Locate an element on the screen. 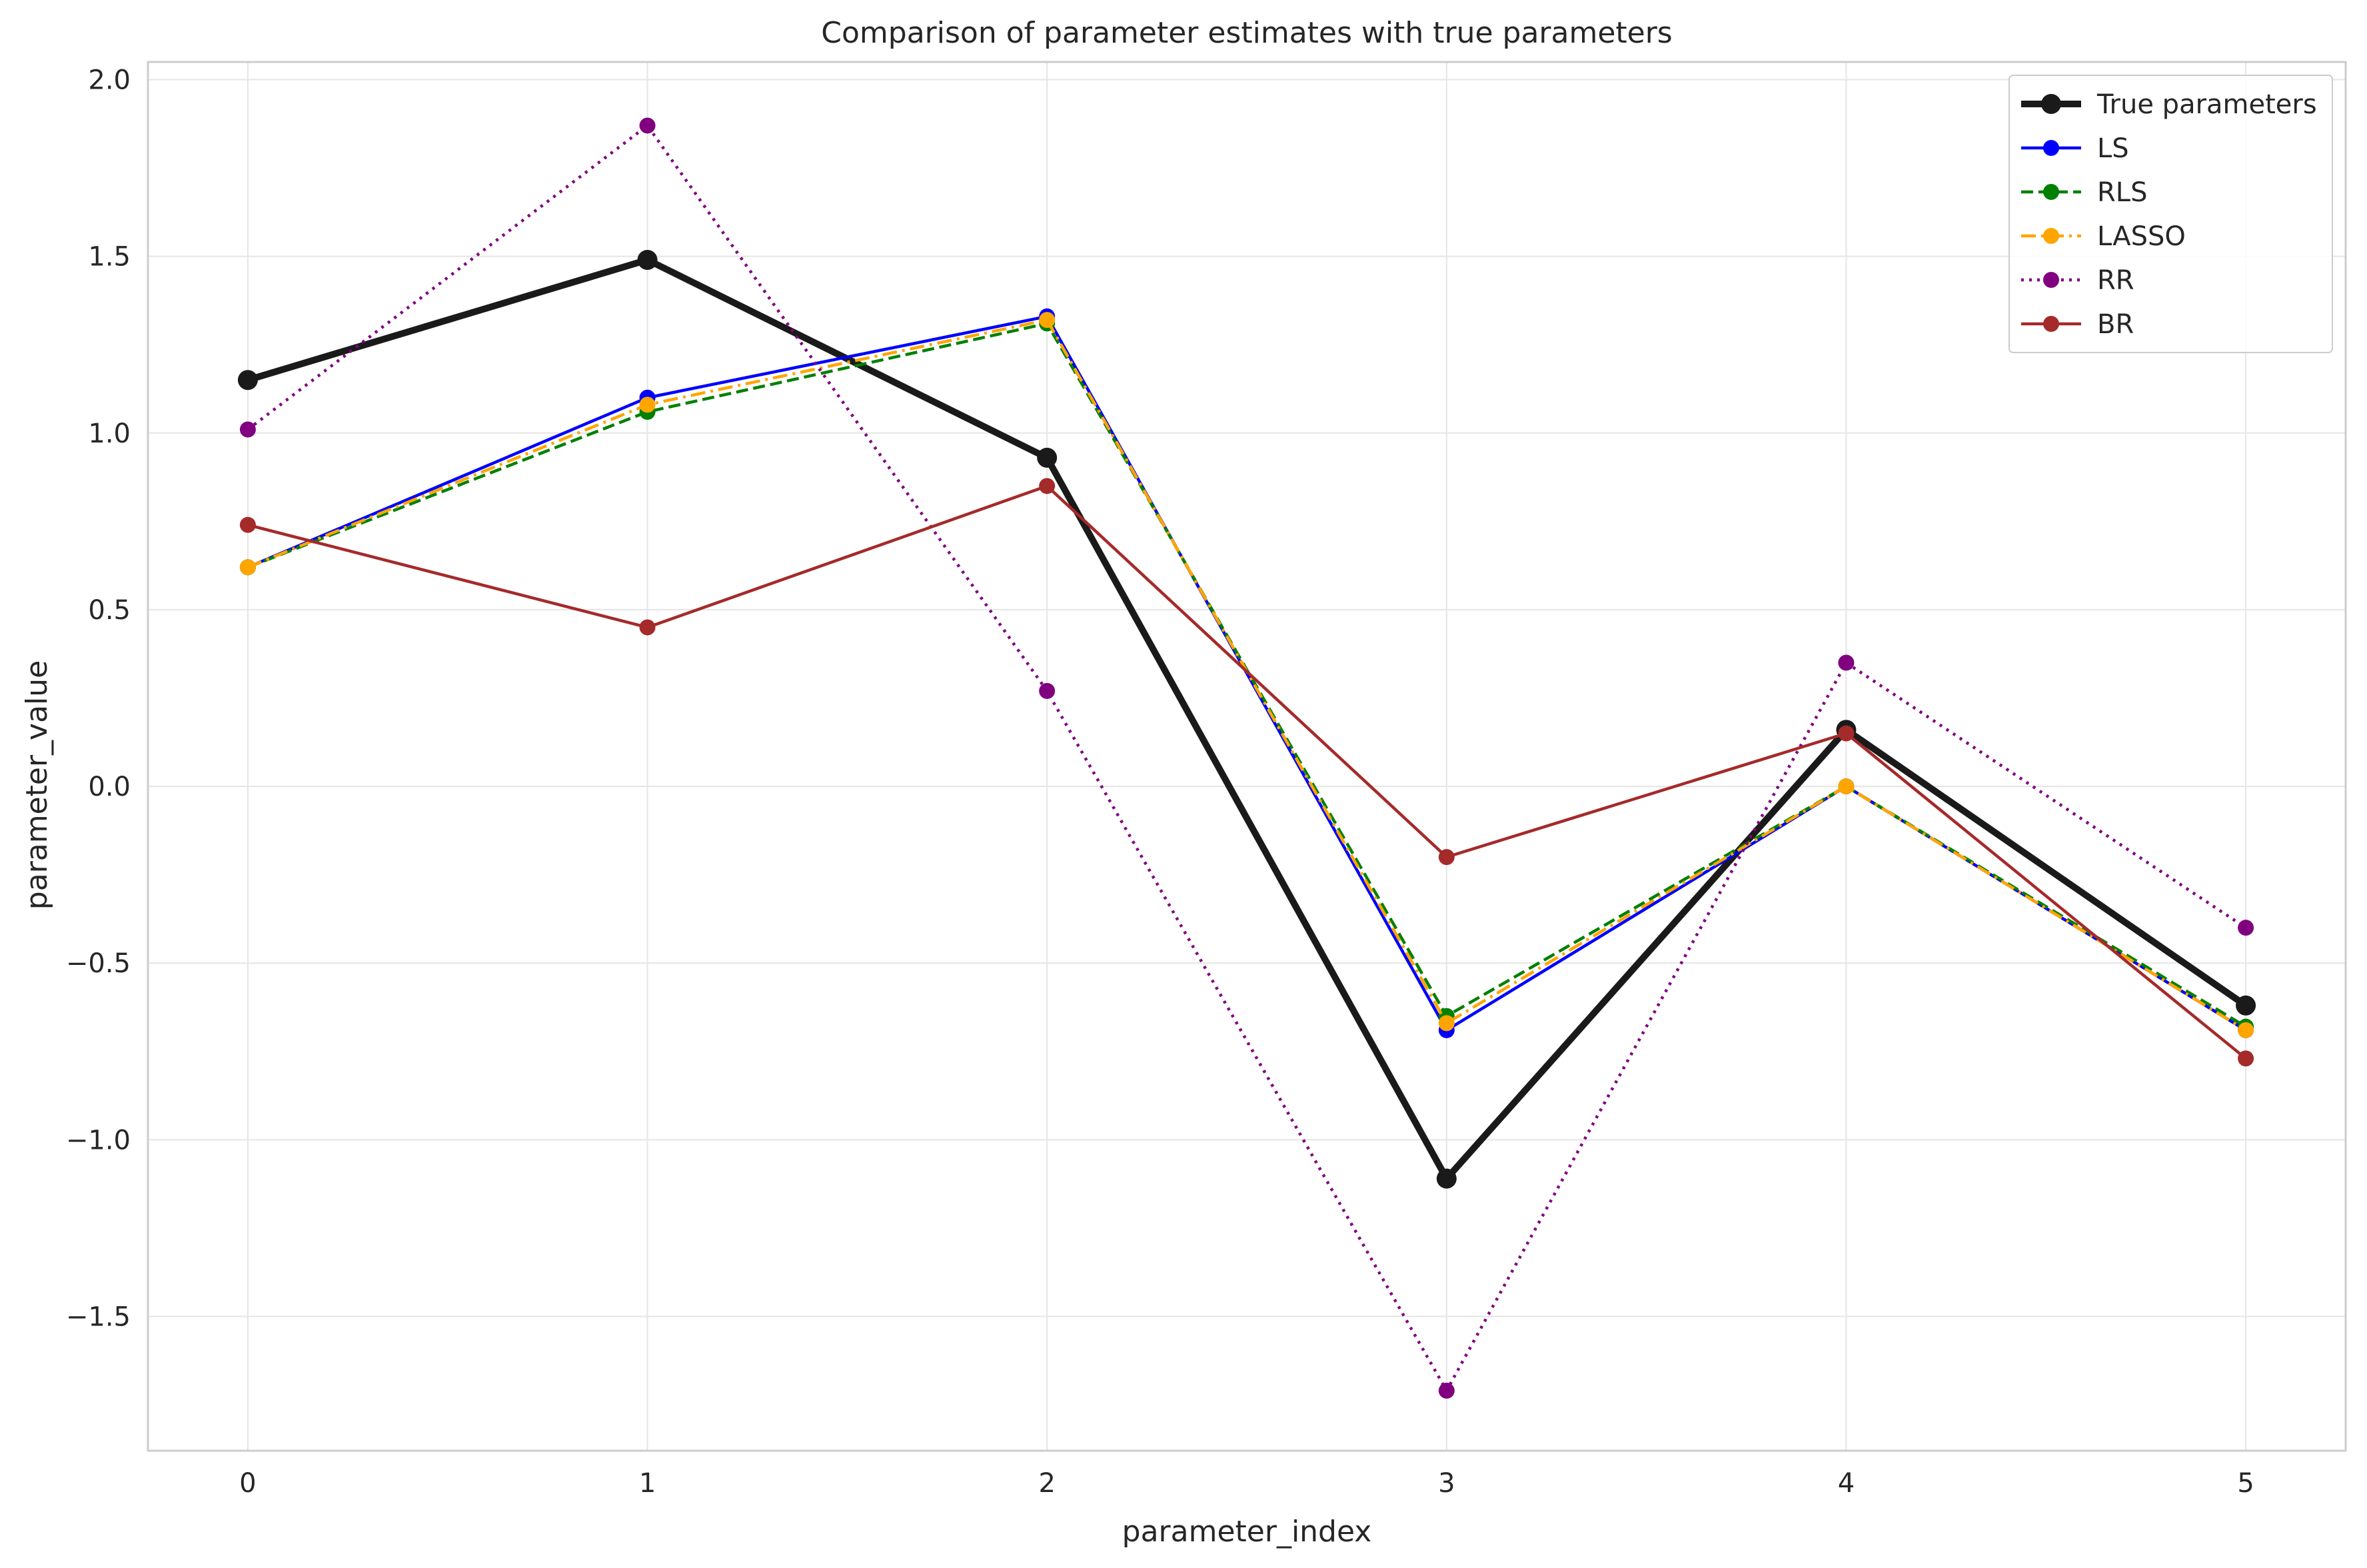 This screenshot has height=1568, width=2367. legend-label-br: BR is located at coordinates (2115, 325).